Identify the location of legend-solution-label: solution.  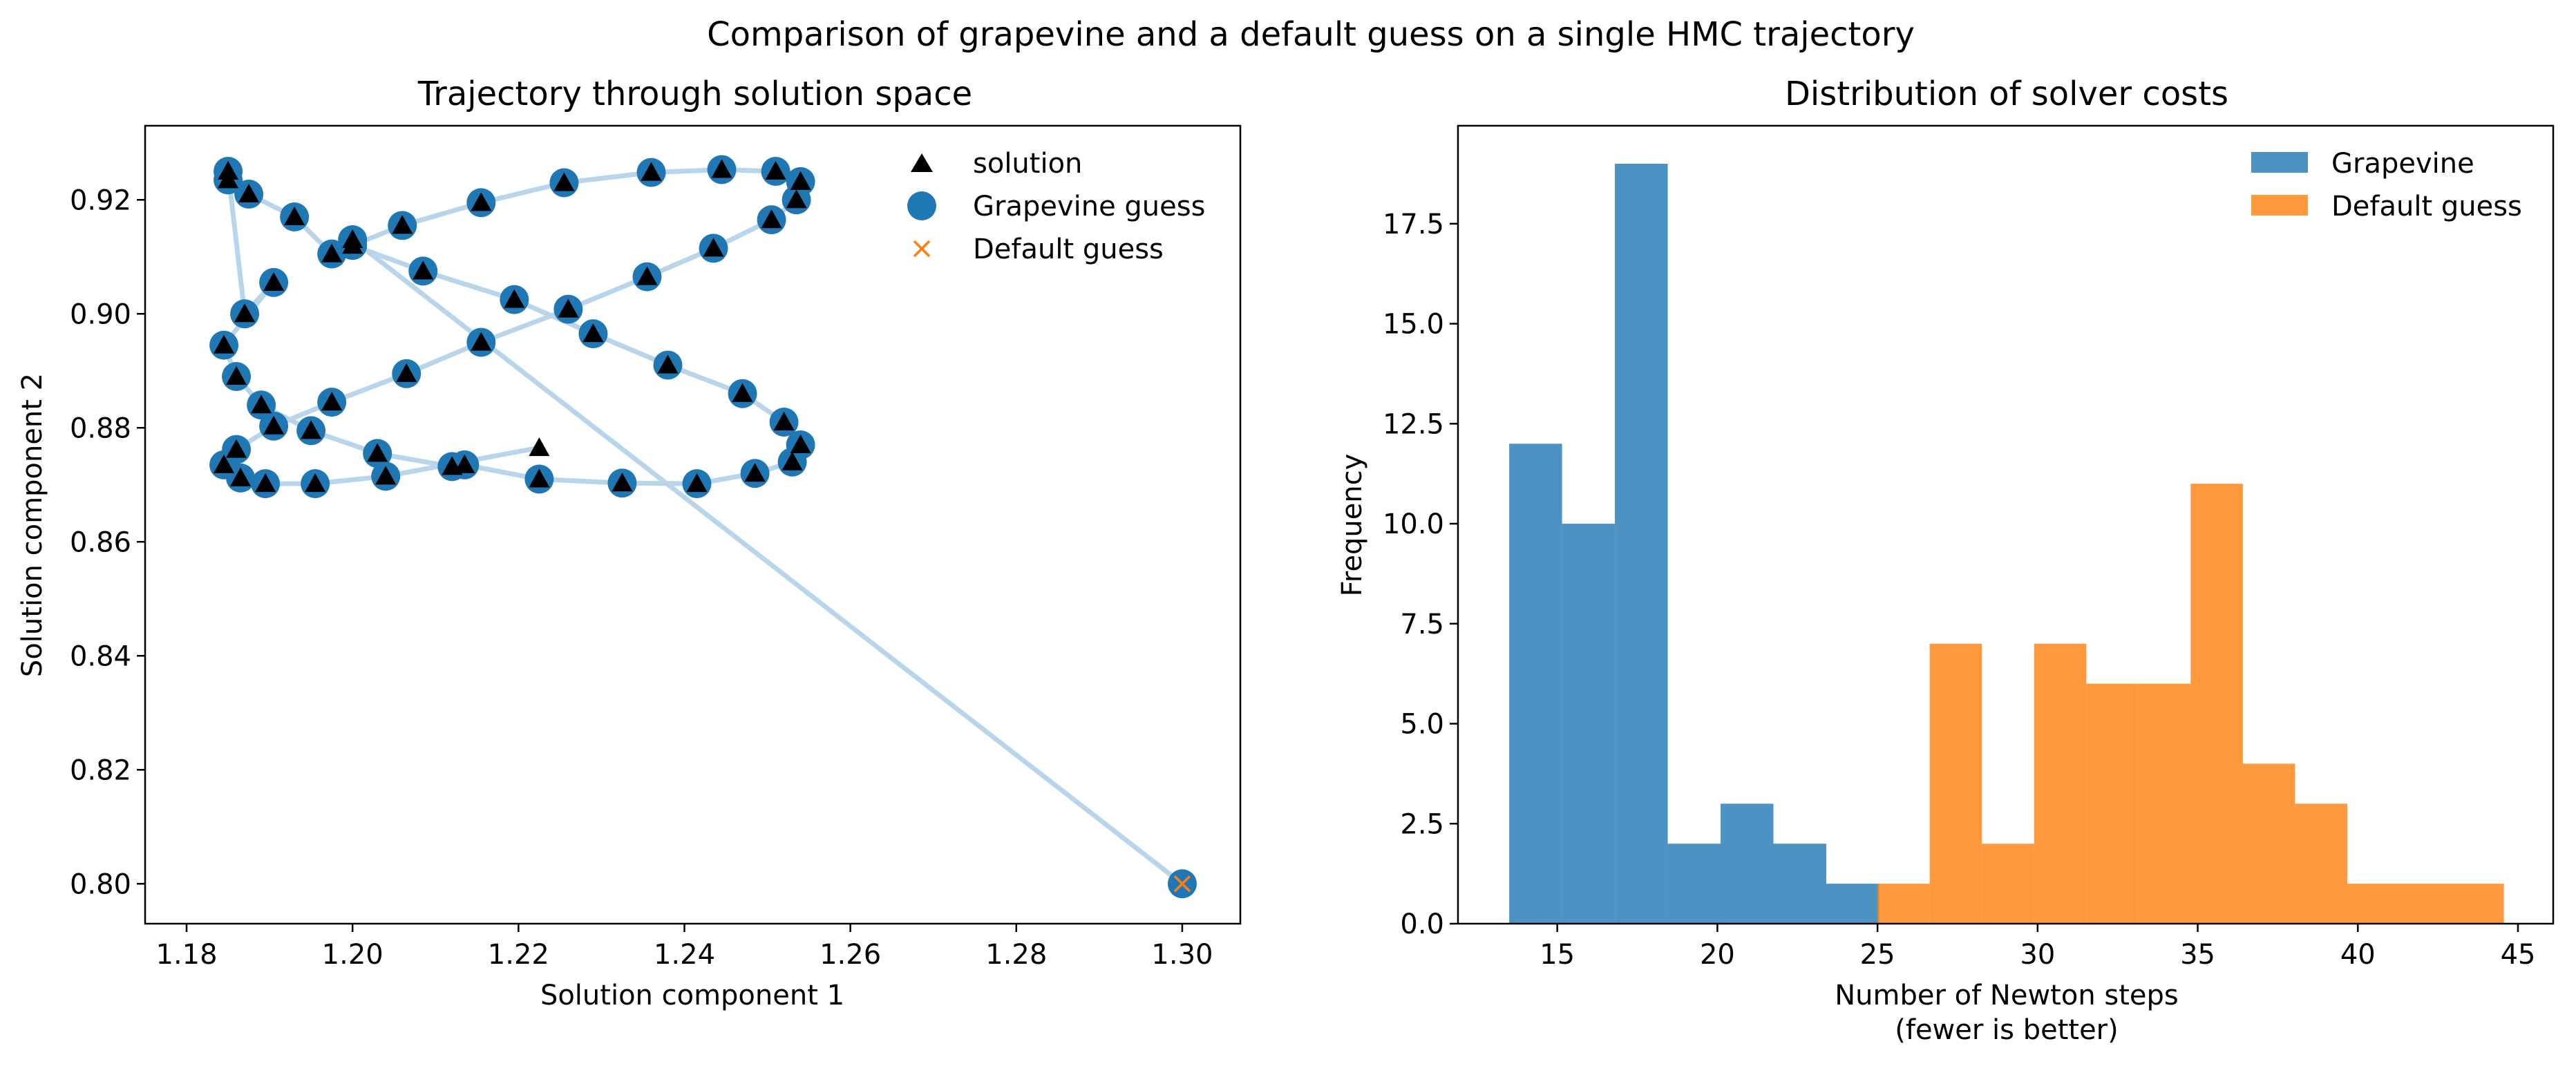
(1027, 164).